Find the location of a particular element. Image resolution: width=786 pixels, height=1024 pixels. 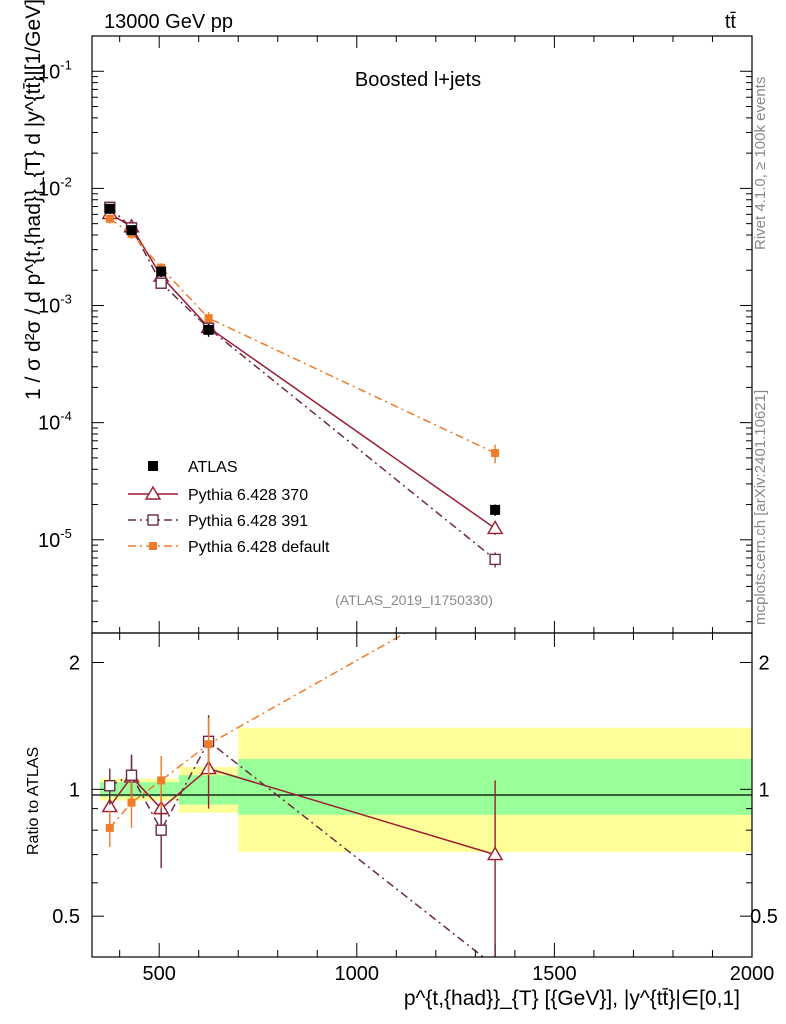

main-y-tick-exponent: -4 is located at coordinates (66, 416).